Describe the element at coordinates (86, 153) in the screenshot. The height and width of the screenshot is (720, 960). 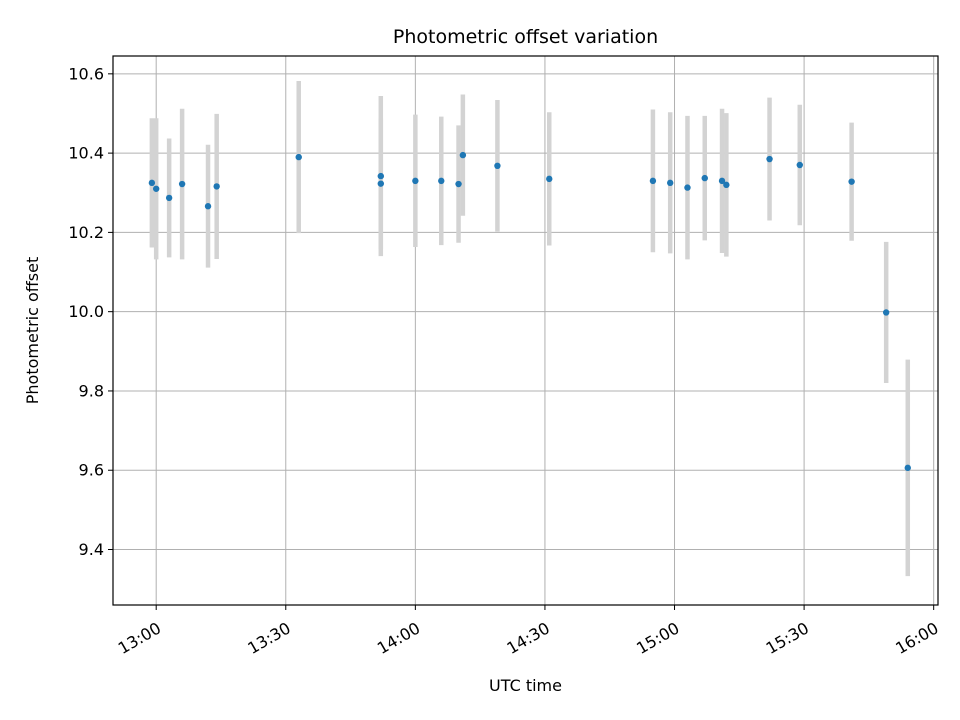
I see `y-tick-label: 10.4` at that location.